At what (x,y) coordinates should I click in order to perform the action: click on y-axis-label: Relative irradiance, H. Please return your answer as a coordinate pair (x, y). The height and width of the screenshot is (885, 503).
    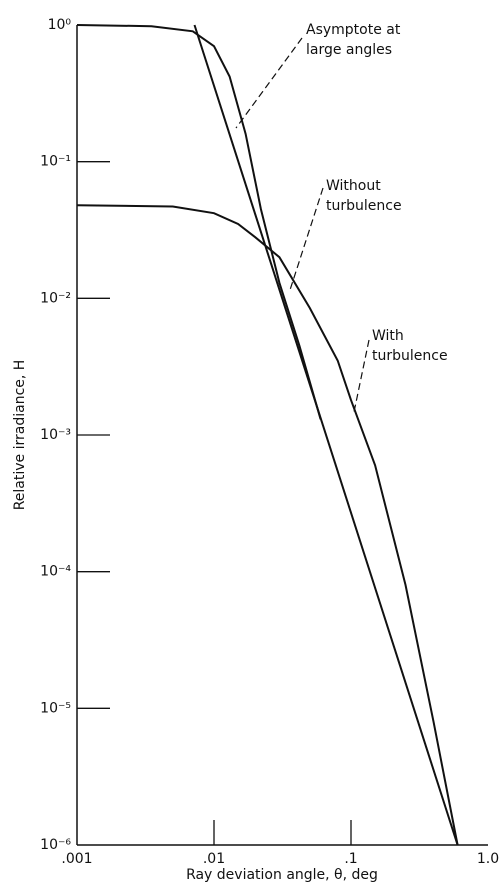
    Looking at the image, I should click on (20, 435).